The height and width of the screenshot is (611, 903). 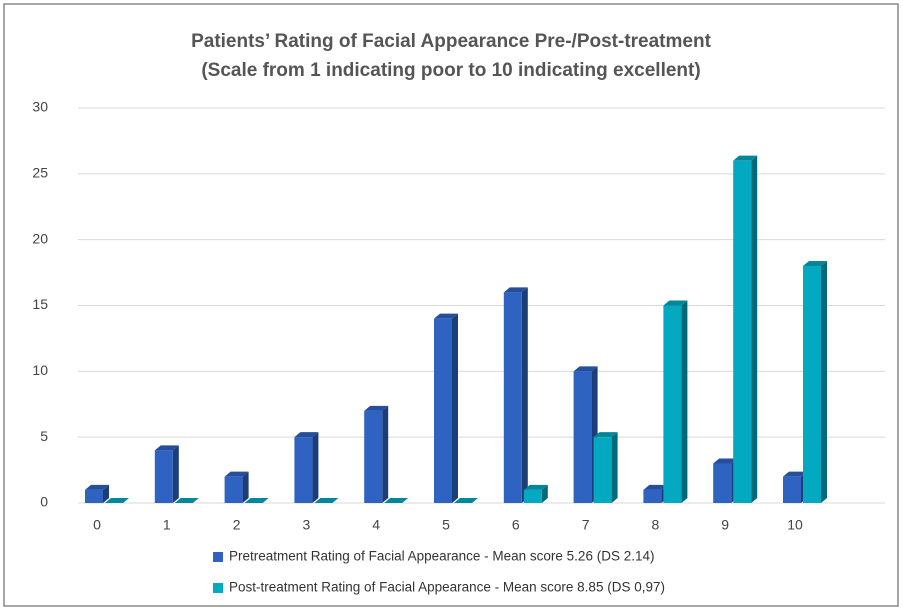 I want to click on y-tick-label: 25, so click(x=40, y=173).